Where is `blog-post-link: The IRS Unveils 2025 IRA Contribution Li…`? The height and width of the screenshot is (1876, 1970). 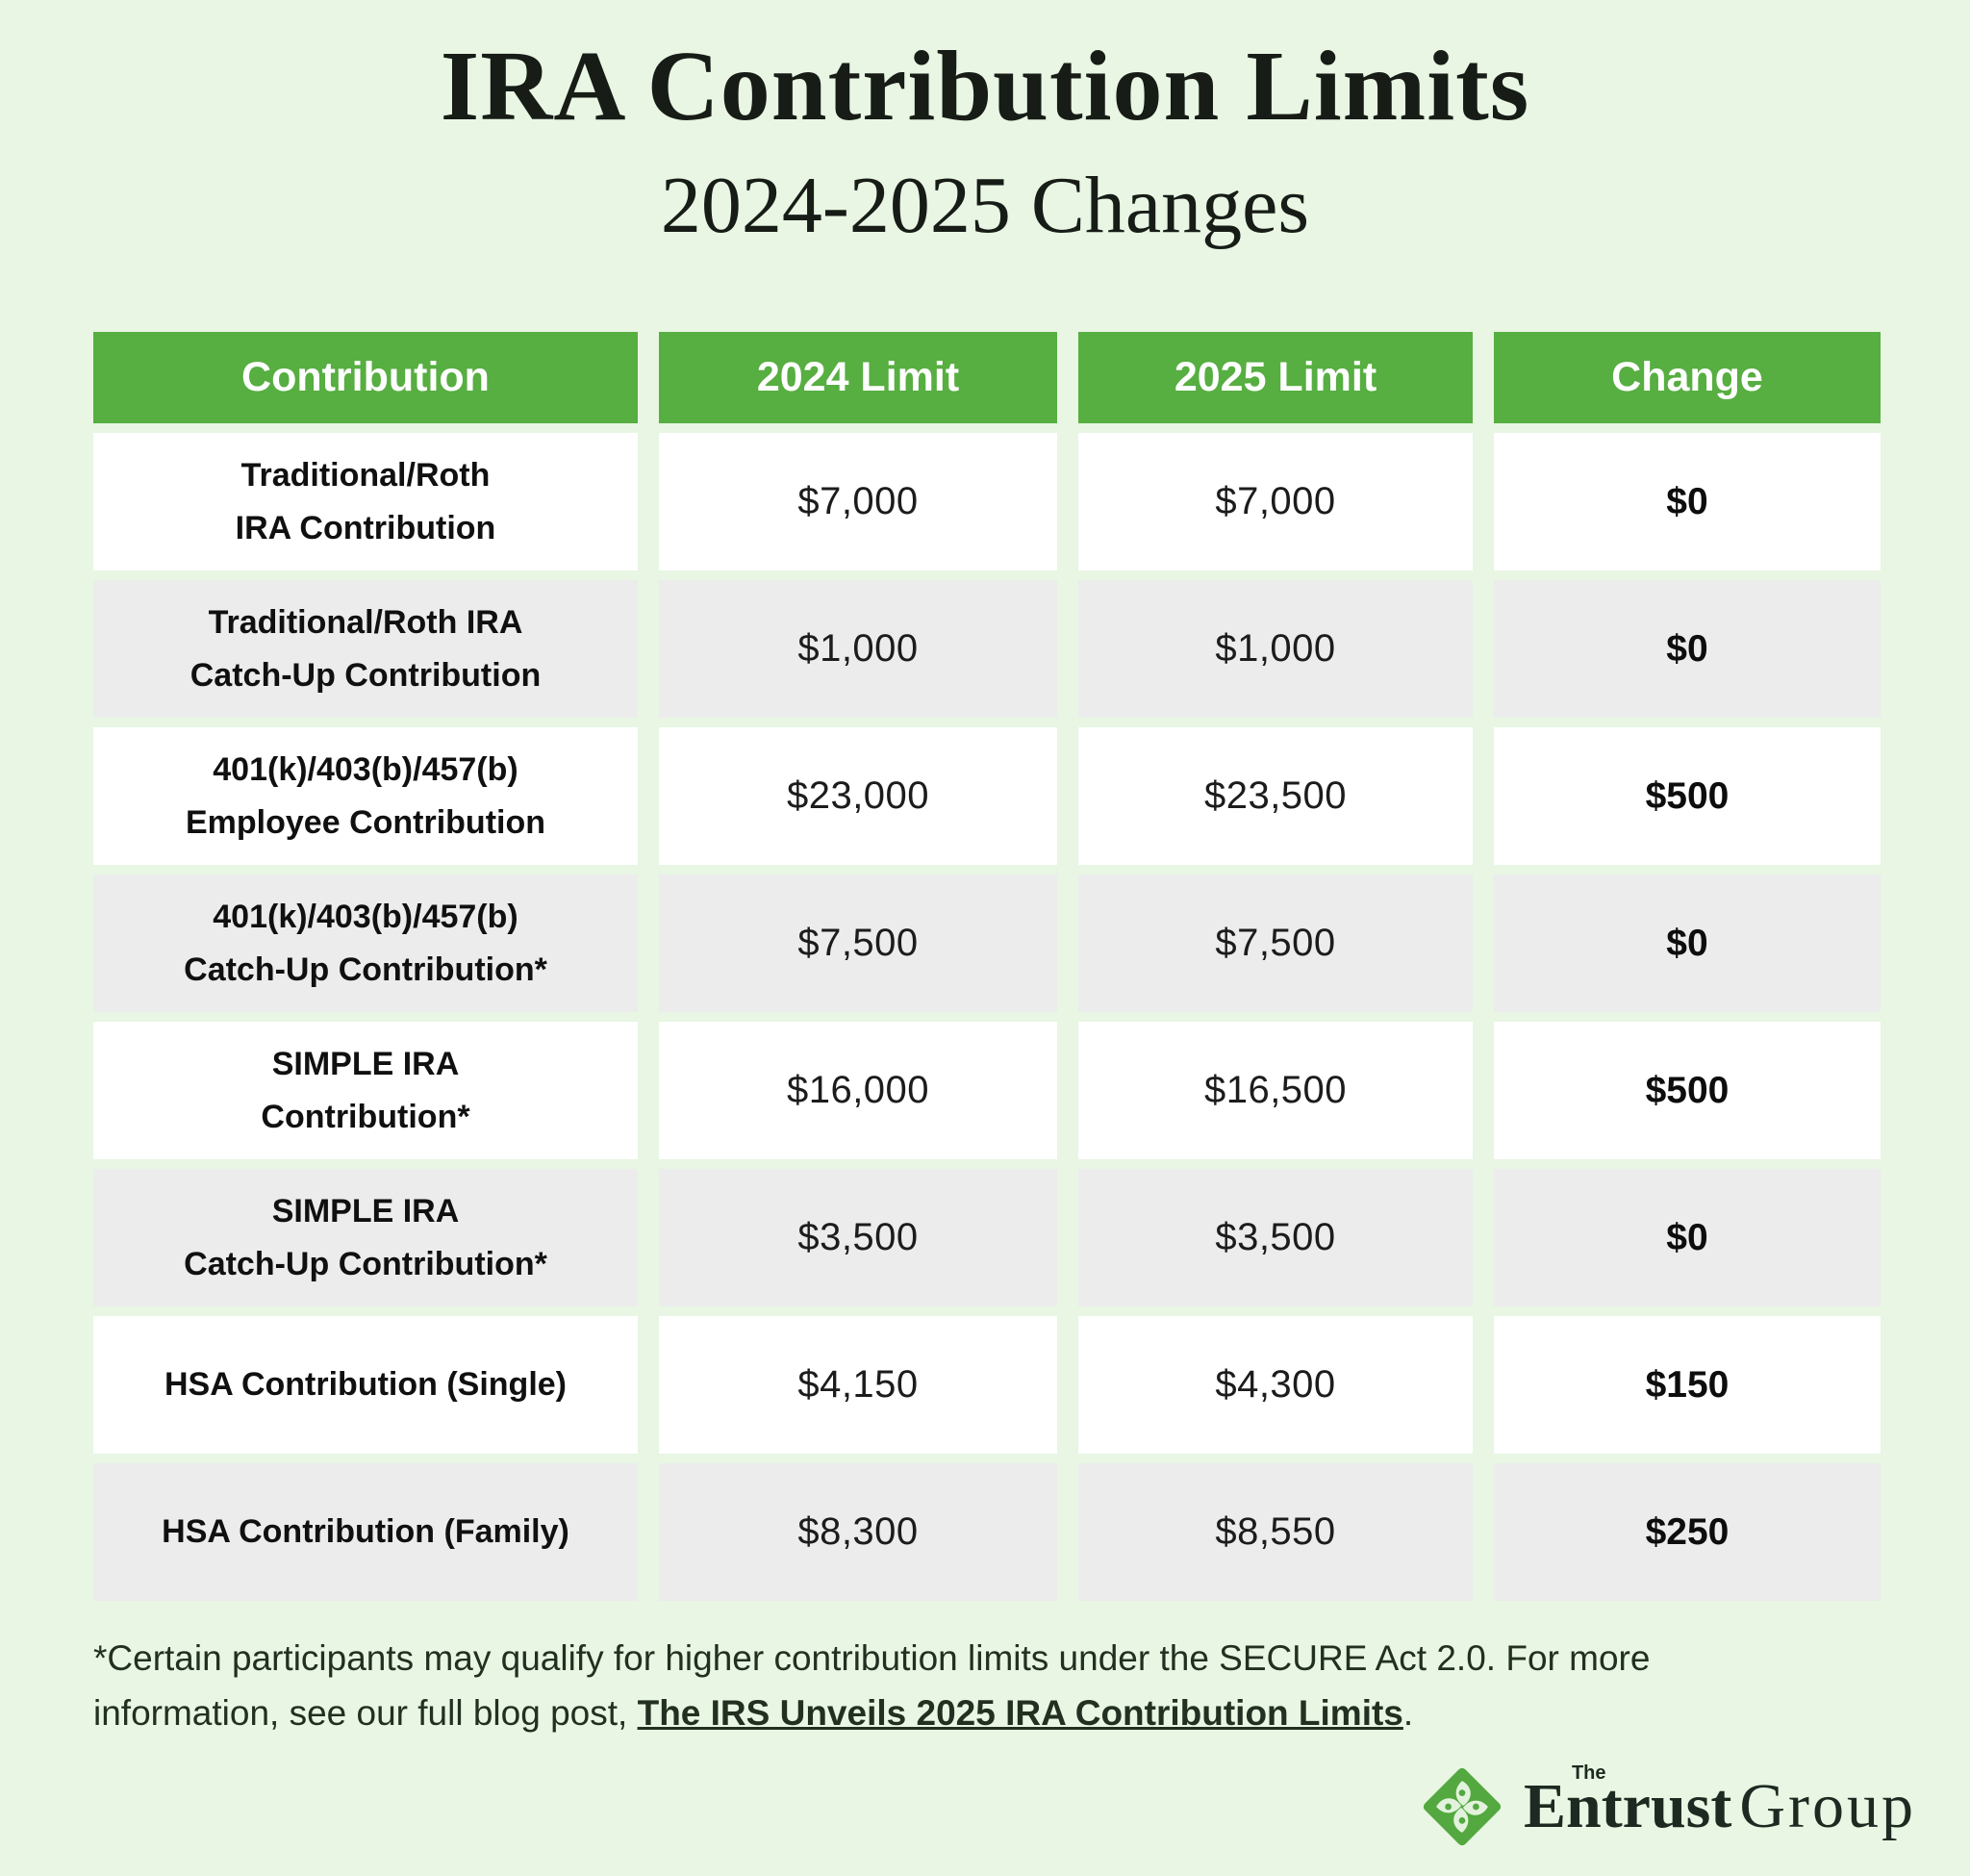
blog-post-link: The IRS Unveils 2025 IRA Contribution Li… is located at coordinates (1020, 1713).